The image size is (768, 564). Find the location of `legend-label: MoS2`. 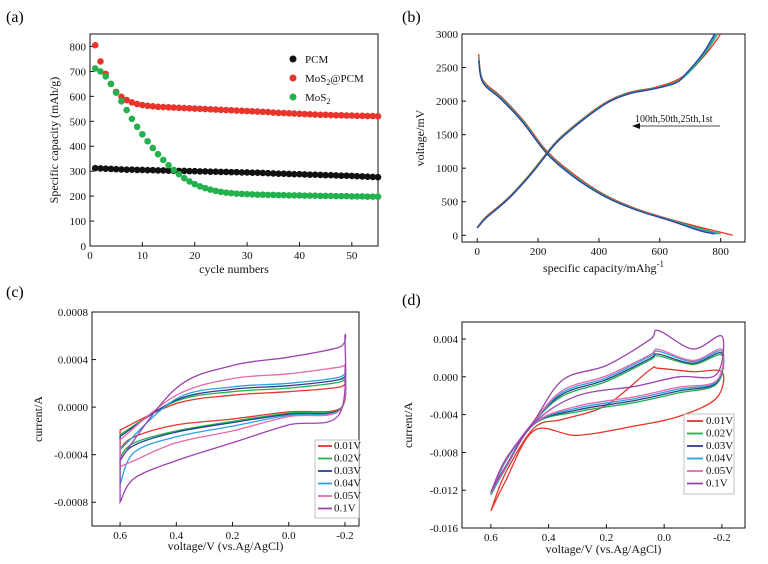

legend-label: MoS2 is located at coordinates (317, 99).